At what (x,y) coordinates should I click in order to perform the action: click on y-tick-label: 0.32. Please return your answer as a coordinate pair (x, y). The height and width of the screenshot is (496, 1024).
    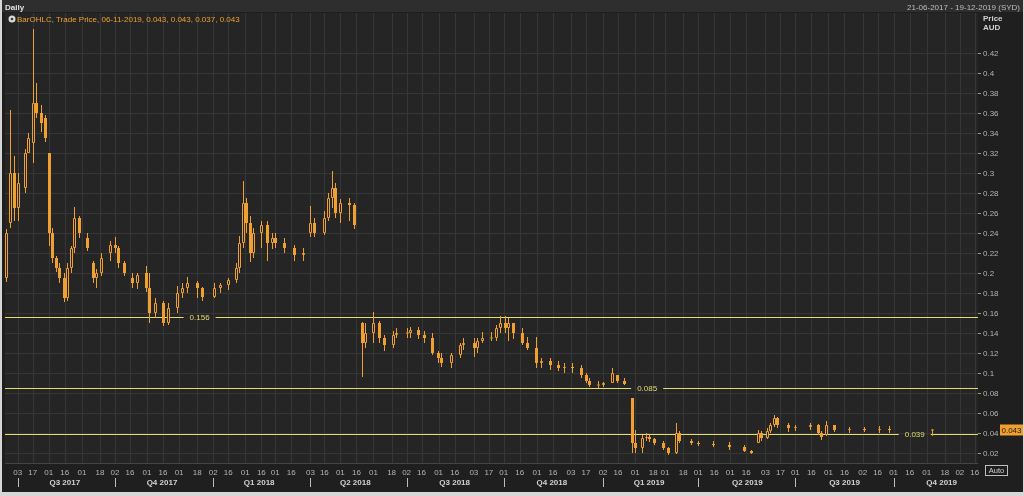
    Looking at the image, I should click on (991, 153).